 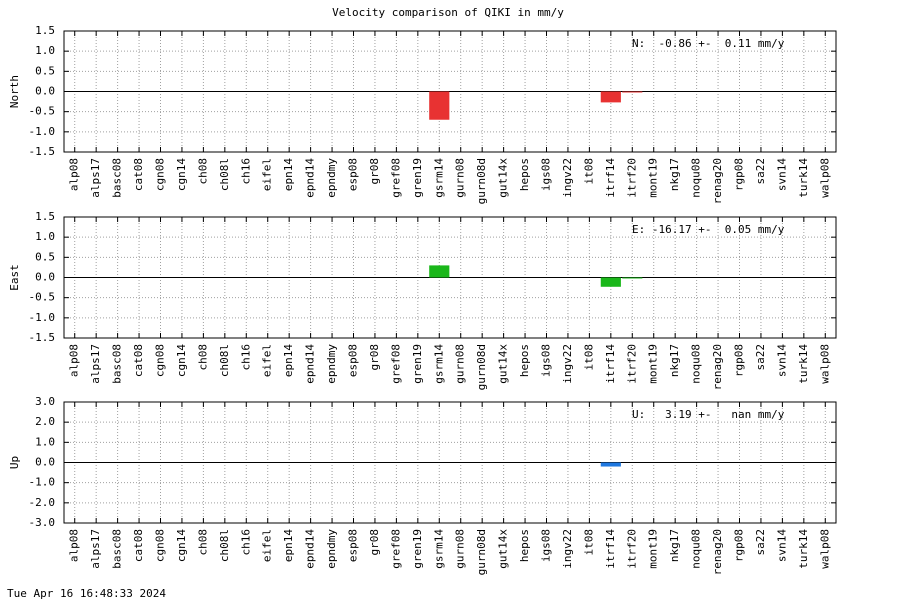 What do you see at coordinates (708, 43) in the screenshot?
I see `annotation: N: -0.86 +- 0.11 mm/y` at bounding box center [708, 43].